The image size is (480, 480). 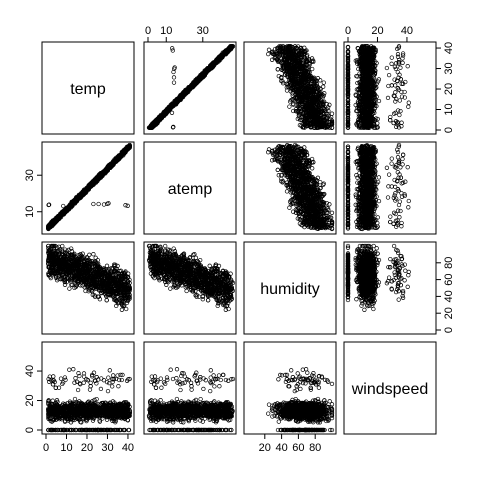 I want to click on panel-temp-vs-humidity, so click(x=290, y=88).